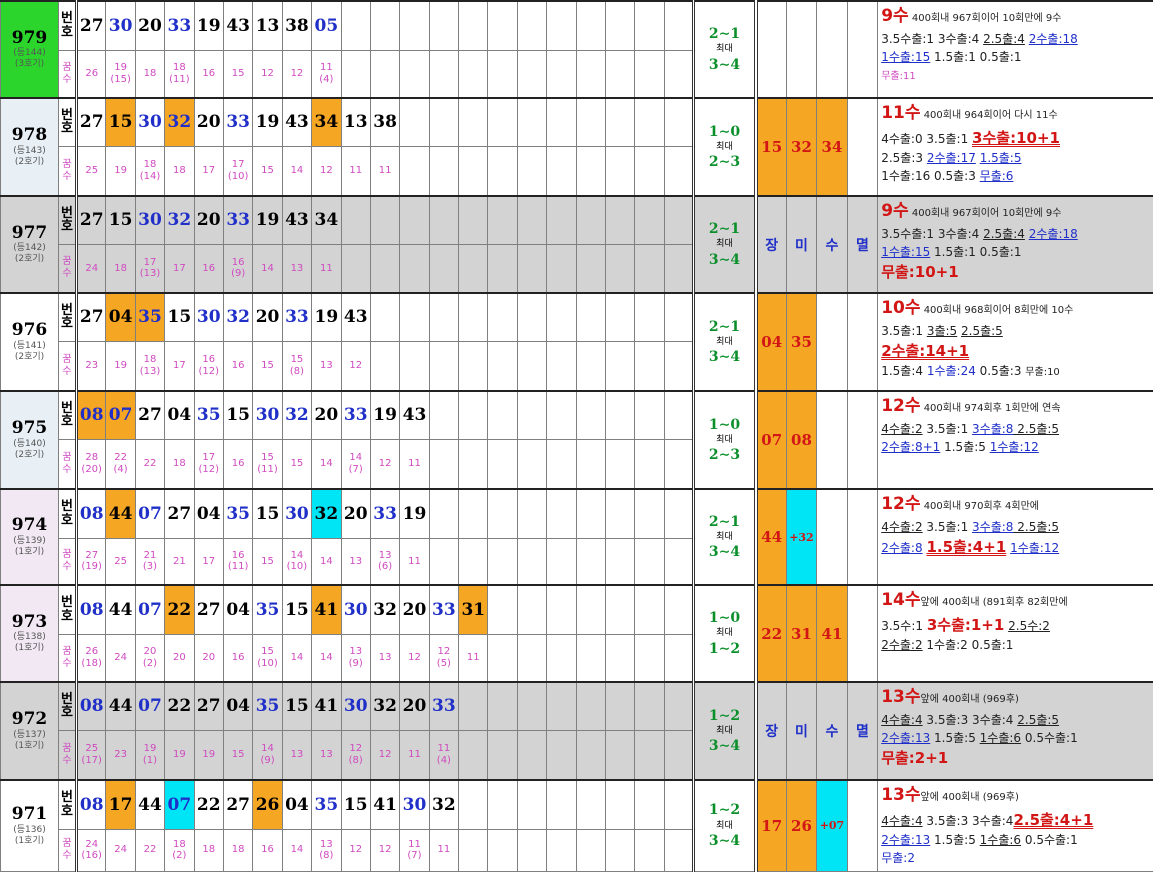  I want to click on gap-value: 25, so click(90, 171).